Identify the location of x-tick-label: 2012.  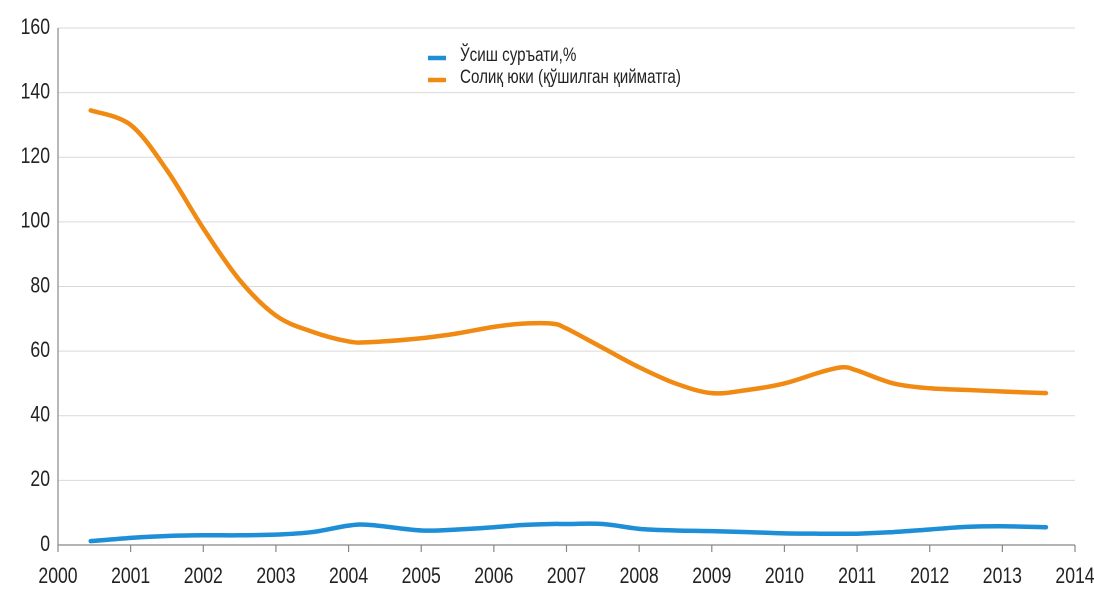
(929, 576).